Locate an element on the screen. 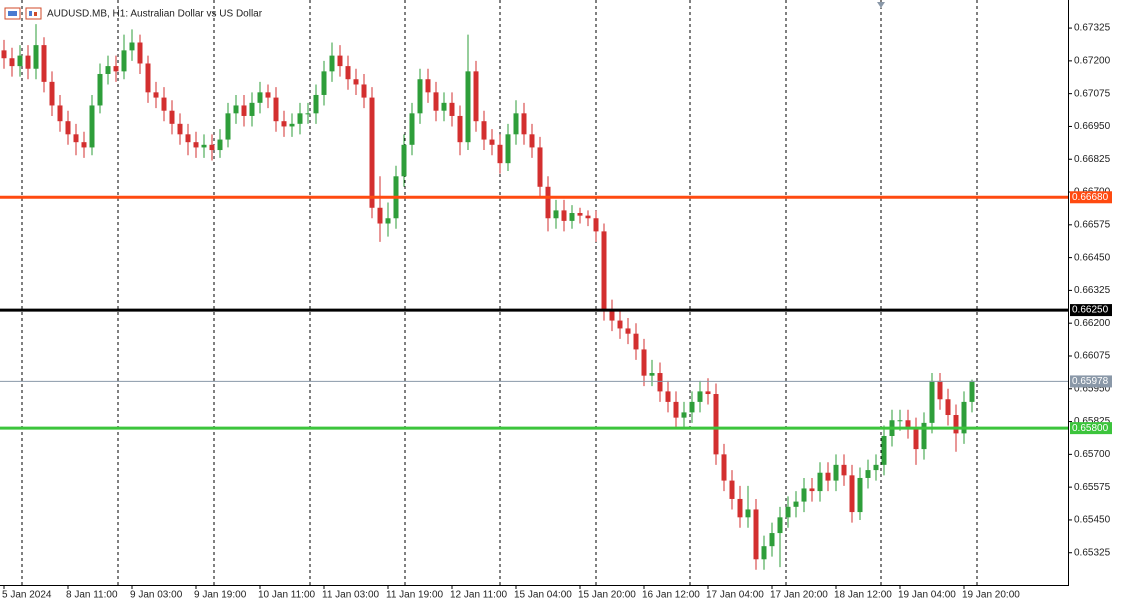 This screenshot has height=602, width=1123. y-tick-label: 0.66825 is located at coordinates (1092, 159).